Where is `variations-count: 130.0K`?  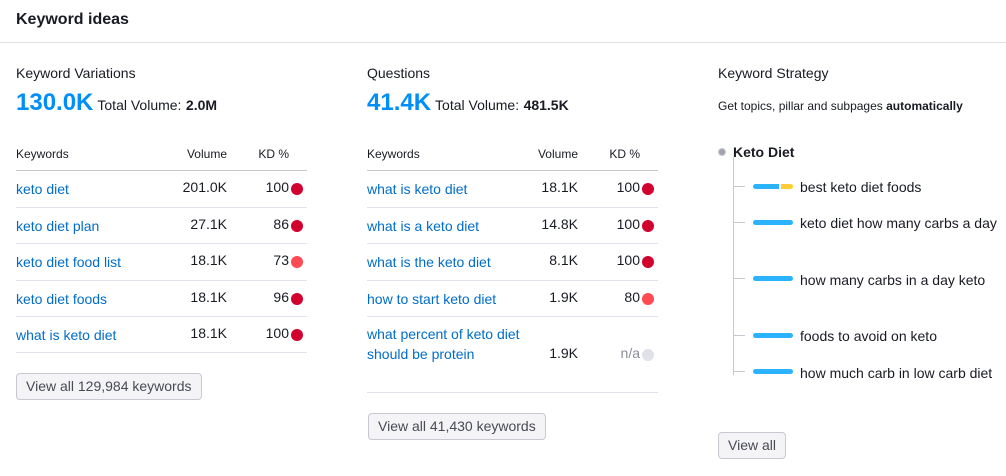 variations-count: 130.0K is located at coordinates (55, 102).